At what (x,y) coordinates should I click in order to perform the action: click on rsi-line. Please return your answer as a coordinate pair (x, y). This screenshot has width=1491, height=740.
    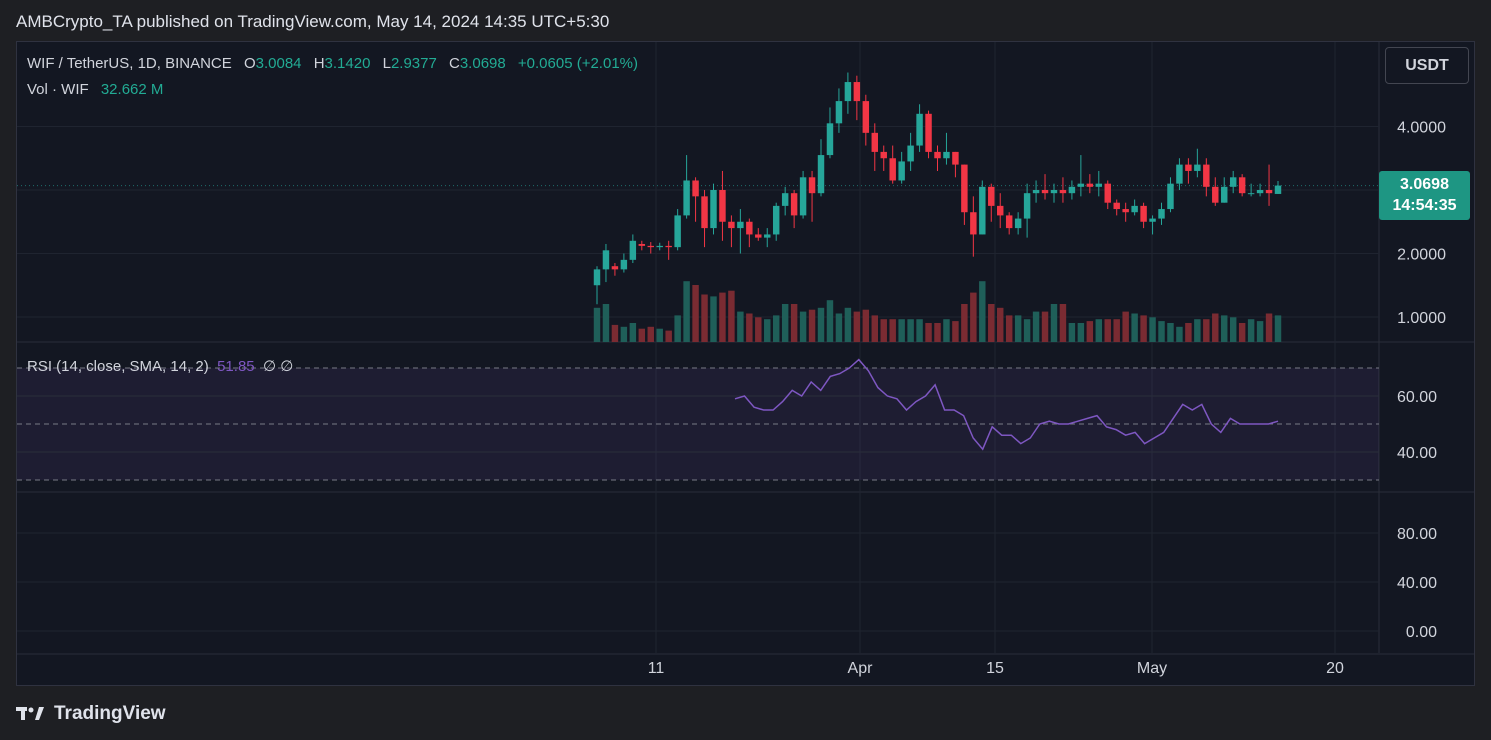
    Looking at the image, I should click on (1006, 404).